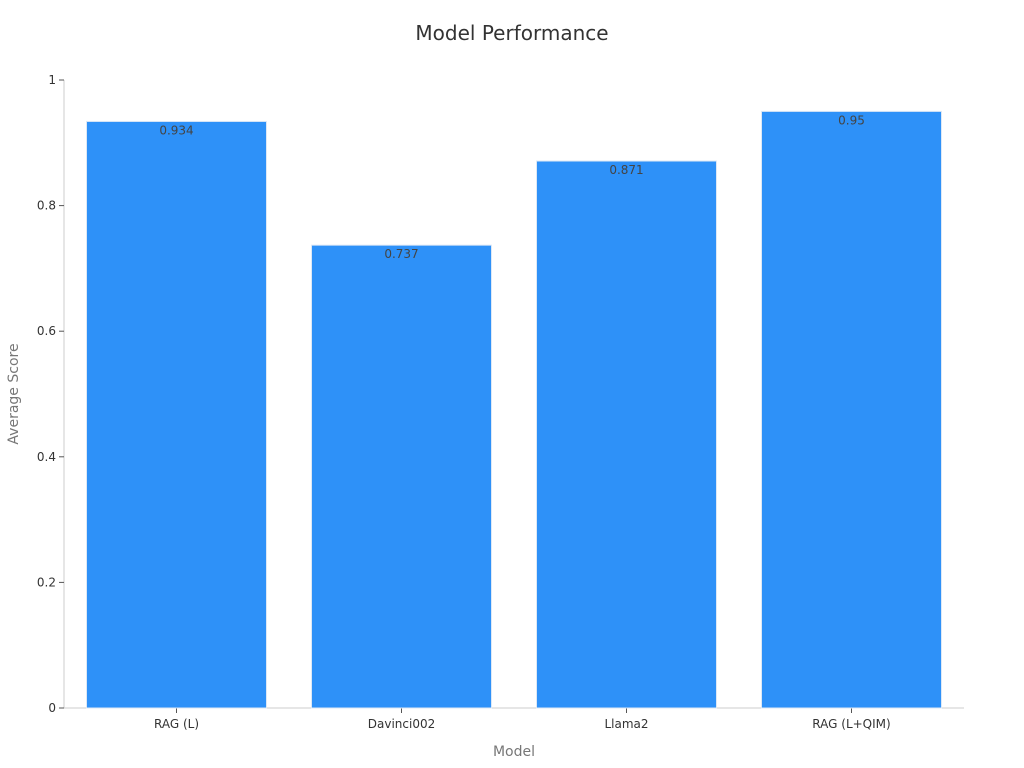 Image resolution: width=1024 pixels, height=768 pixels. Describe the element at coordinates (52, 708) in the screenshot. I see `y-tick-label: 0` at that location.